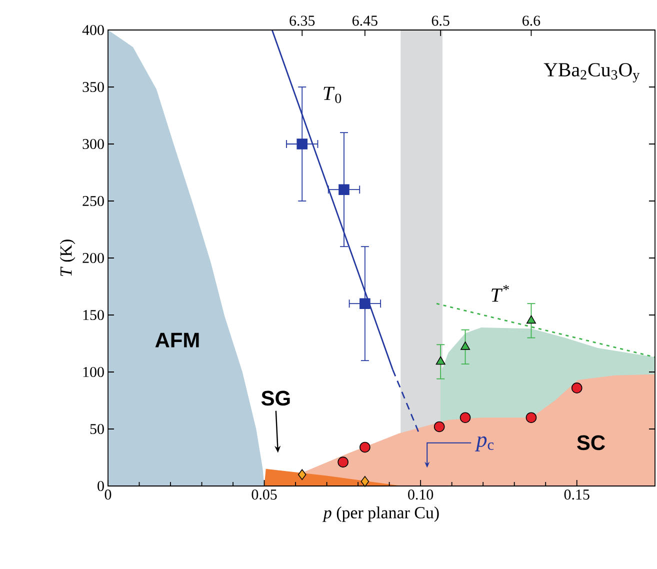 The width and height of the screenshot is (657, 569). Describe the element at coordinates (93, 315) in the screenshot. I see `y-tick-label: 150` at that location.